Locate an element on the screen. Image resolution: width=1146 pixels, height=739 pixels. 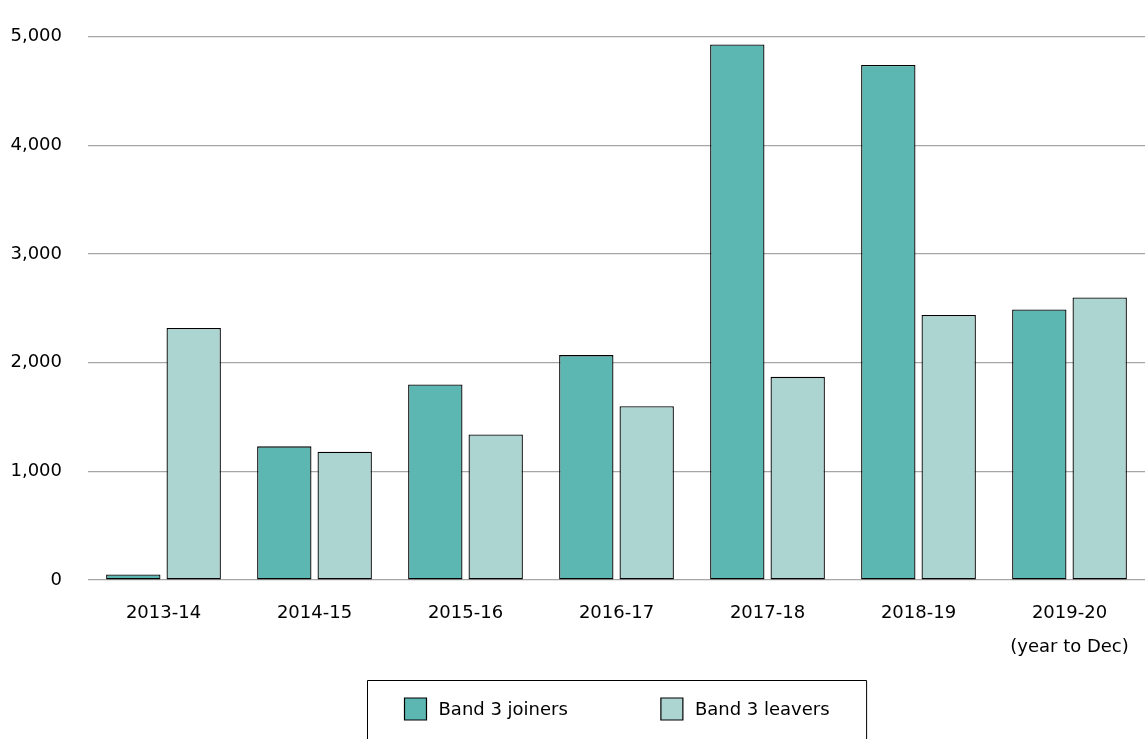
y-tick-label: 1,000 is located at coordinates (36, 470).